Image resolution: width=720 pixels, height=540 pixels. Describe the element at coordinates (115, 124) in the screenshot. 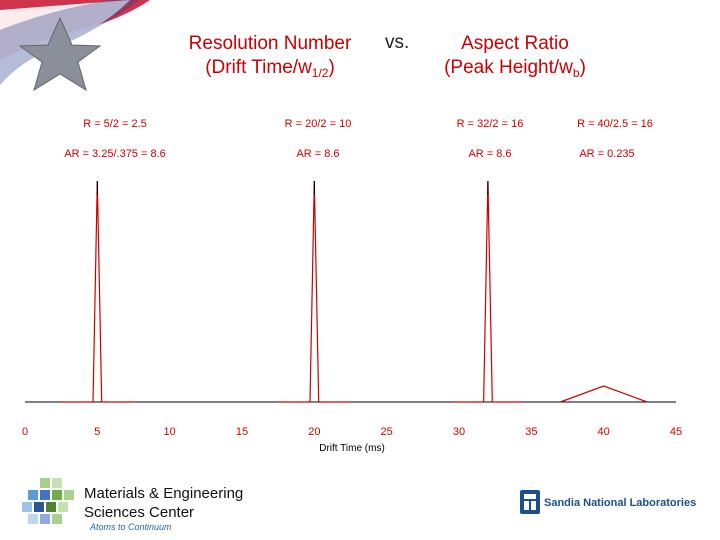

I see `peak1-resolution-label: R = 5/2 = 2.5` at that location.